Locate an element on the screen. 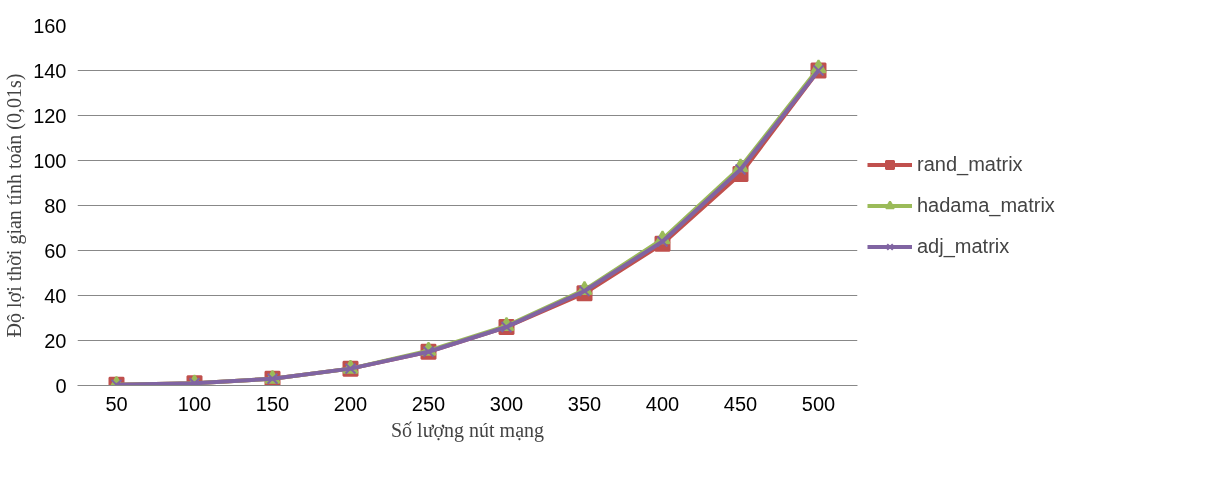 The height and width of the screenshot is (487, 1213). y-tick-label: 0 is located at coordinates (61, 385).